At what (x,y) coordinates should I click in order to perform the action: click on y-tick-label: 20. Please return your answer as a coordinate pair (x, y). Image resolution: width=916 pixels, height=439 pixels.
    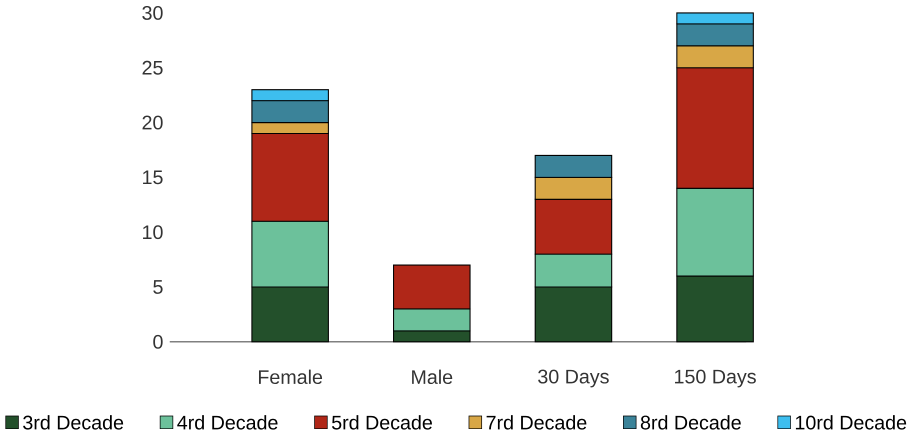
    Looking at the image, I should click on (152, 123).